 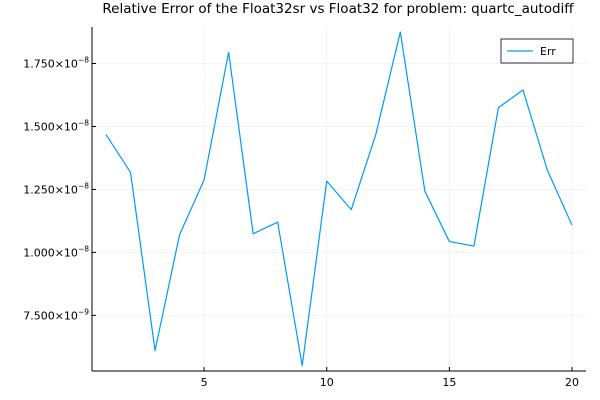 What do you see at coordinates (56, 125) in the screenshot?
I see `y-tick-label: 1.500×10⁻⁸` at bounding box center [56, 125].